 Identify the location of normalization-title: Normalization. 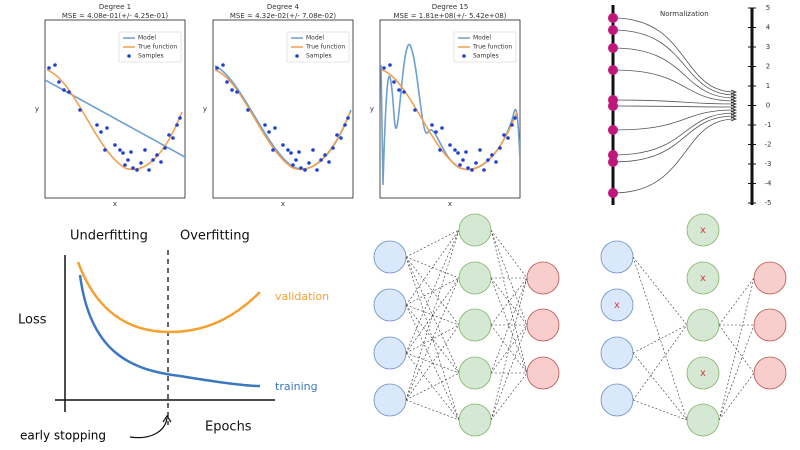
(684, 14).